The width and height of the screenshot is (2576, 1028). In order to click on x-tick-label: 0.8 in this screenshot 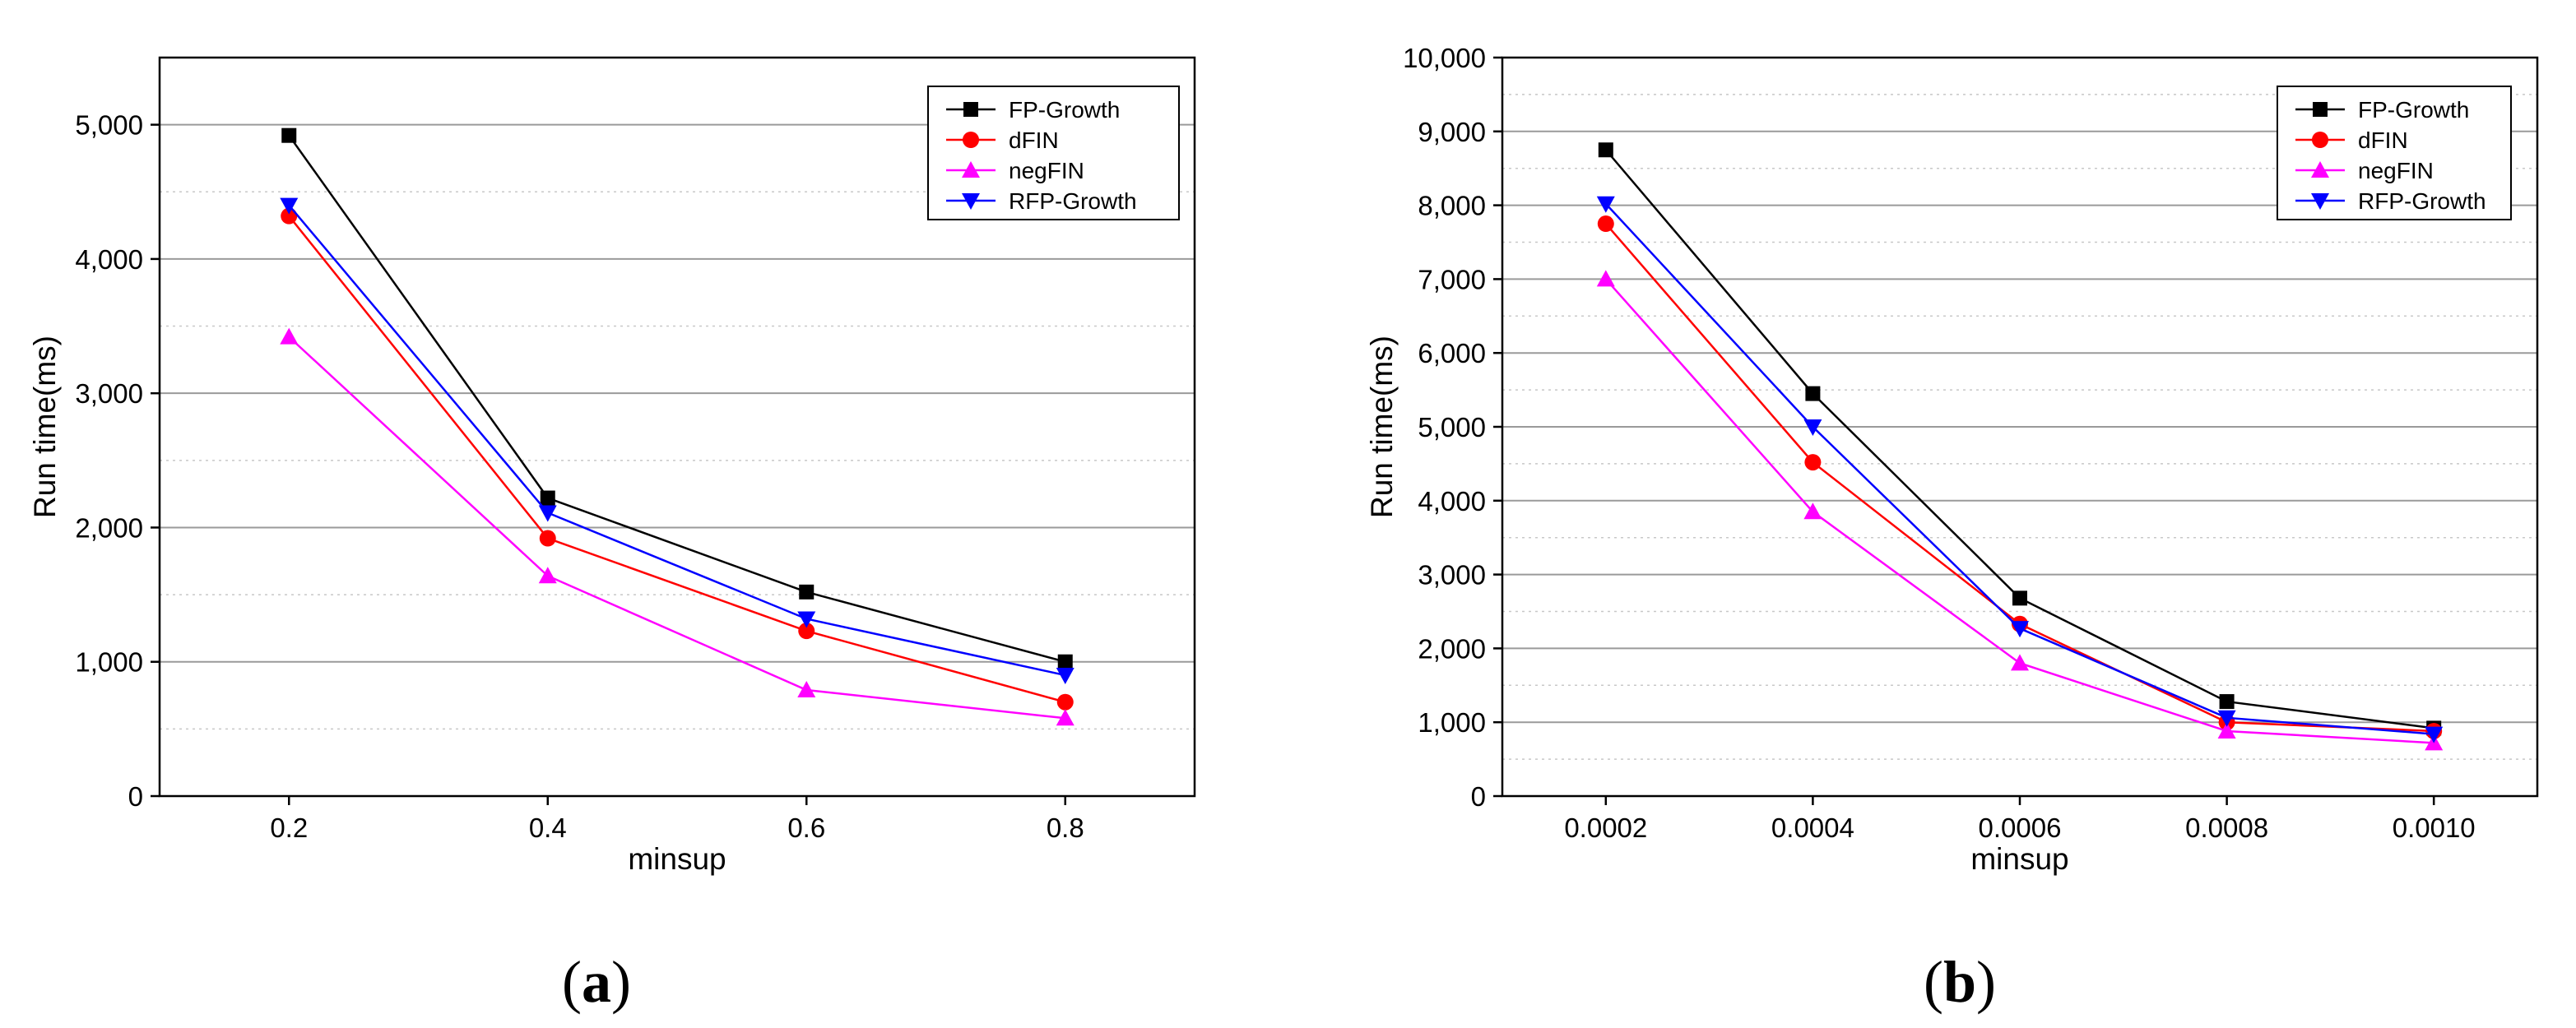, I will do `click(1065, 828)`.